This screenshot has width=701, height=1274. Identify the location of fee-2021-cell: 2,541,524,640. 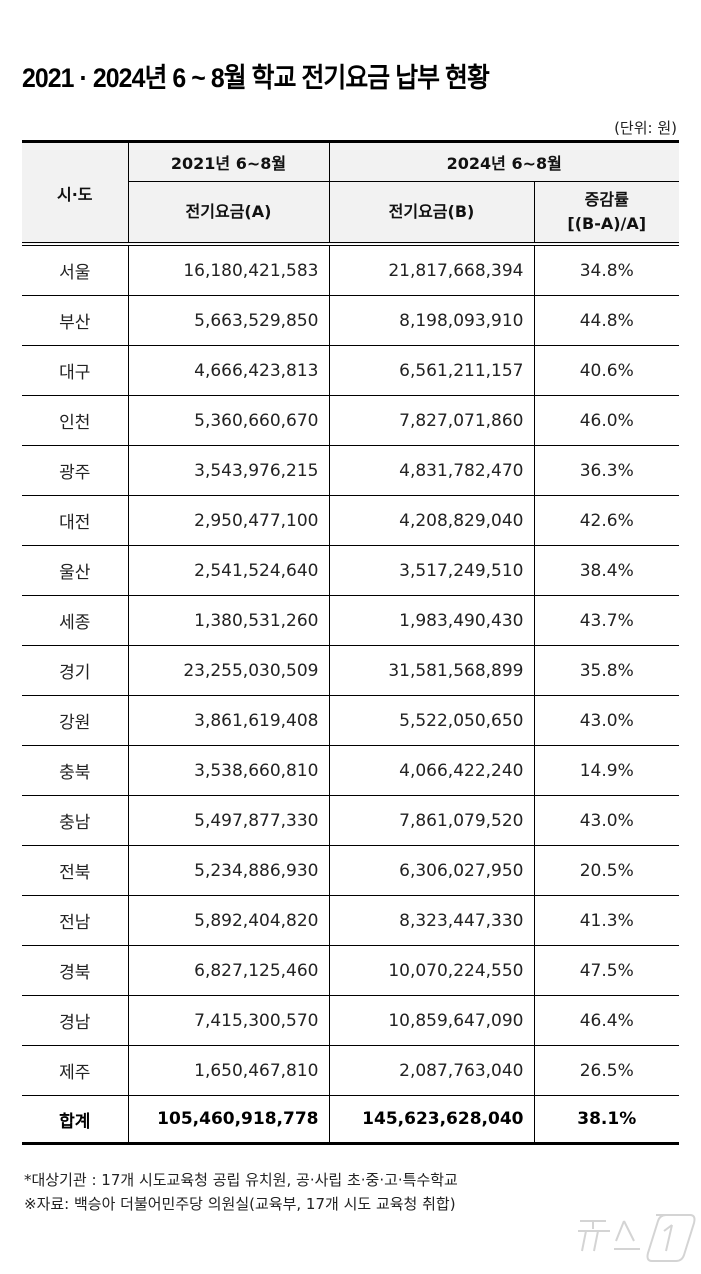
(229, 570).